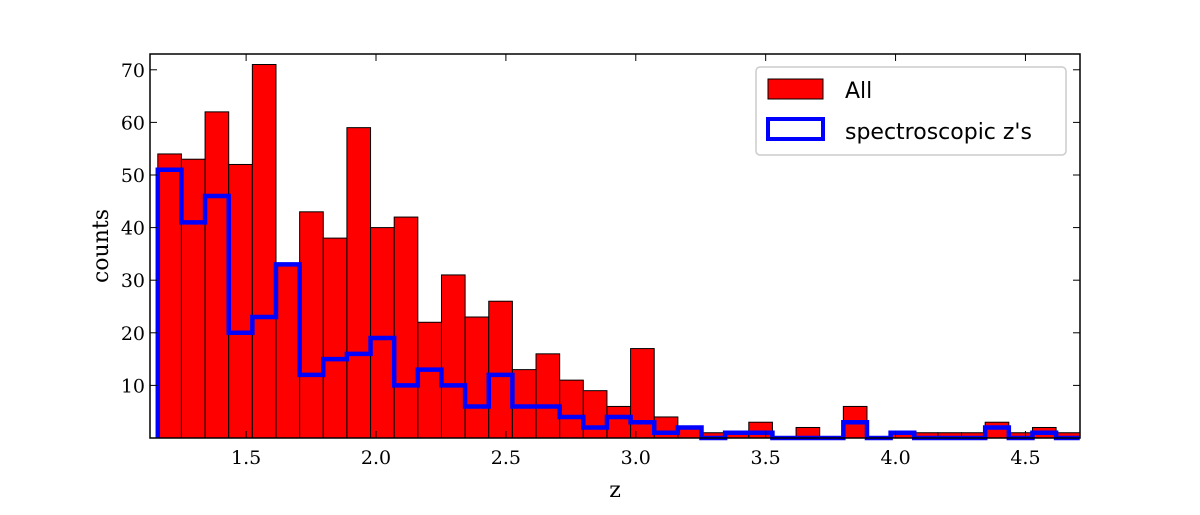  What do you see at coordinates (636, 458) in the screenshot?
I see `x-tick-label: 3.0` at bounding box center [636, 458].